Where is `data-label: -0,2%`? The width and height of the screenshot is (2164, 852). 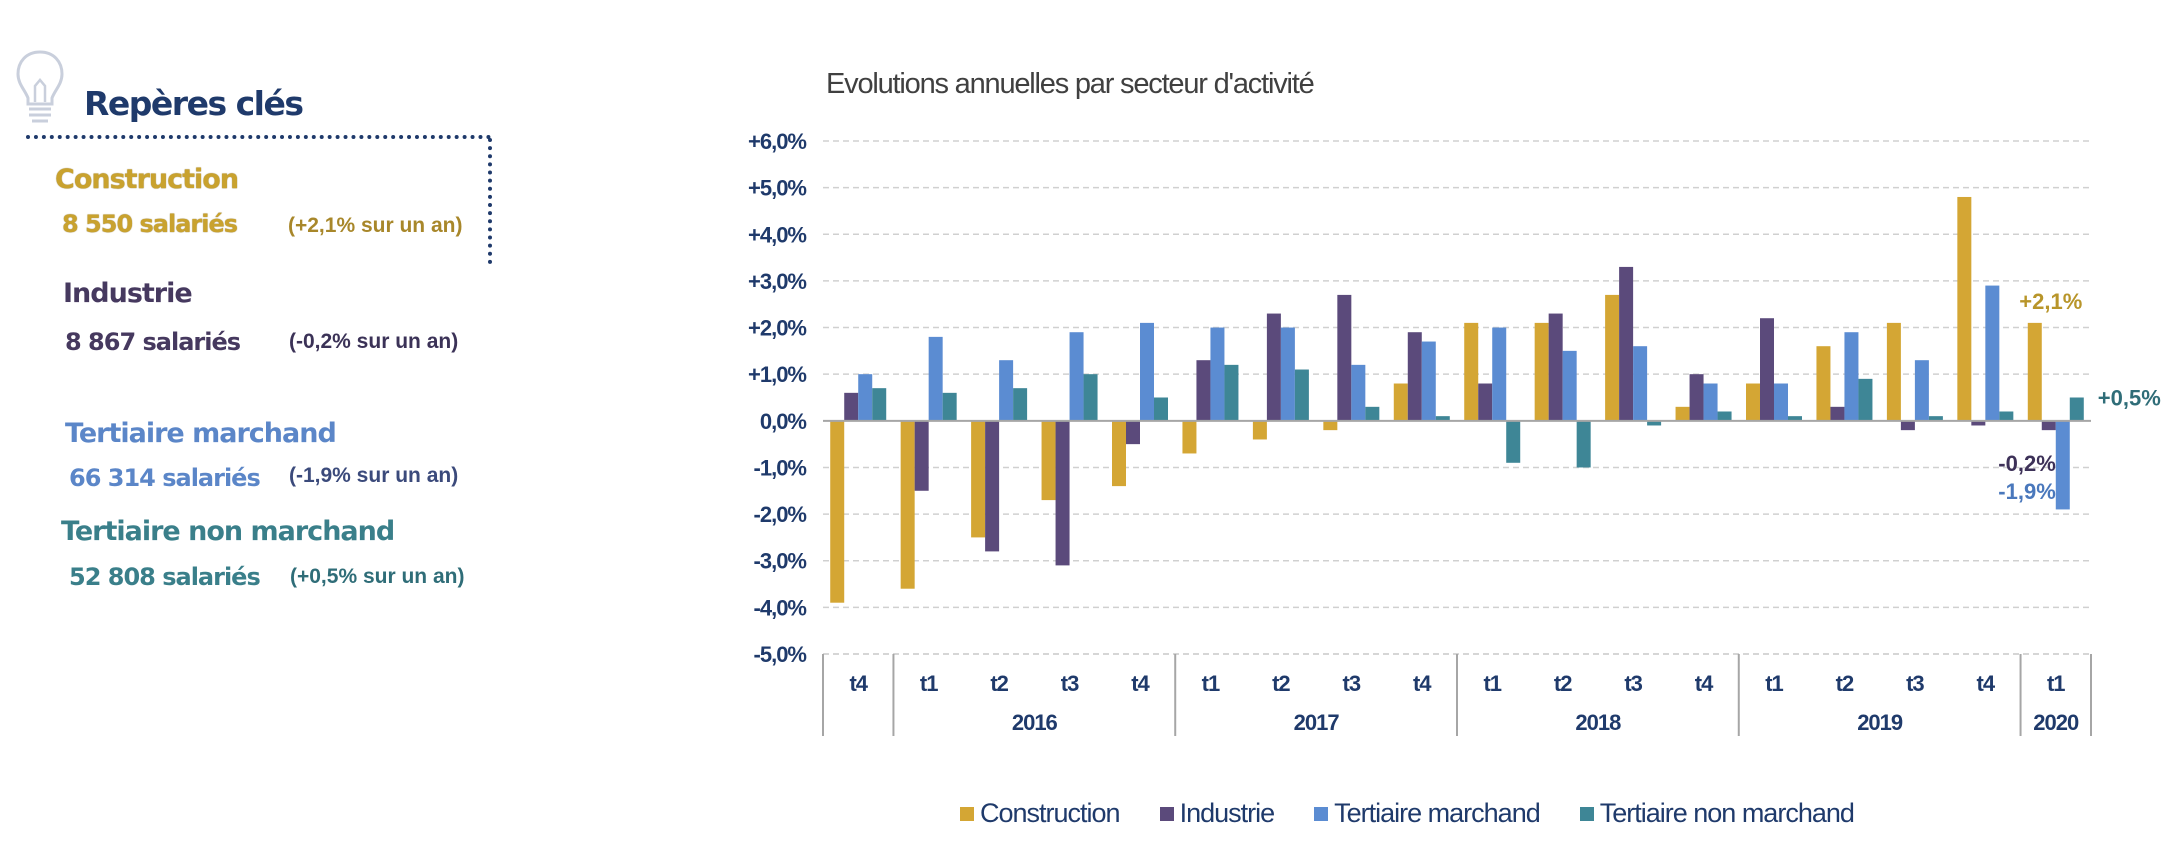
data-label: -0,2% is located at coordinates (2026, 463).